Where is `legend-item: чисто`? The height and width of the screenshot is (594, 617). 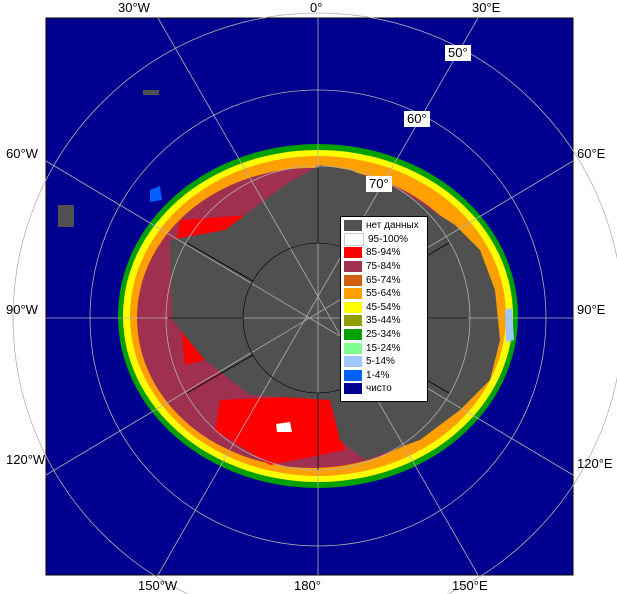
legend-item: чисто is located at coordinates (384, 389).